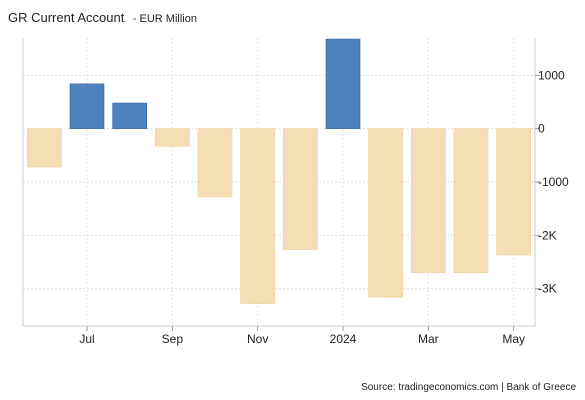 The image size is (585, 400). Describe the element at coordinates (86, 339) in the screenshot. I see `x-tick-label: Jul` at that location.